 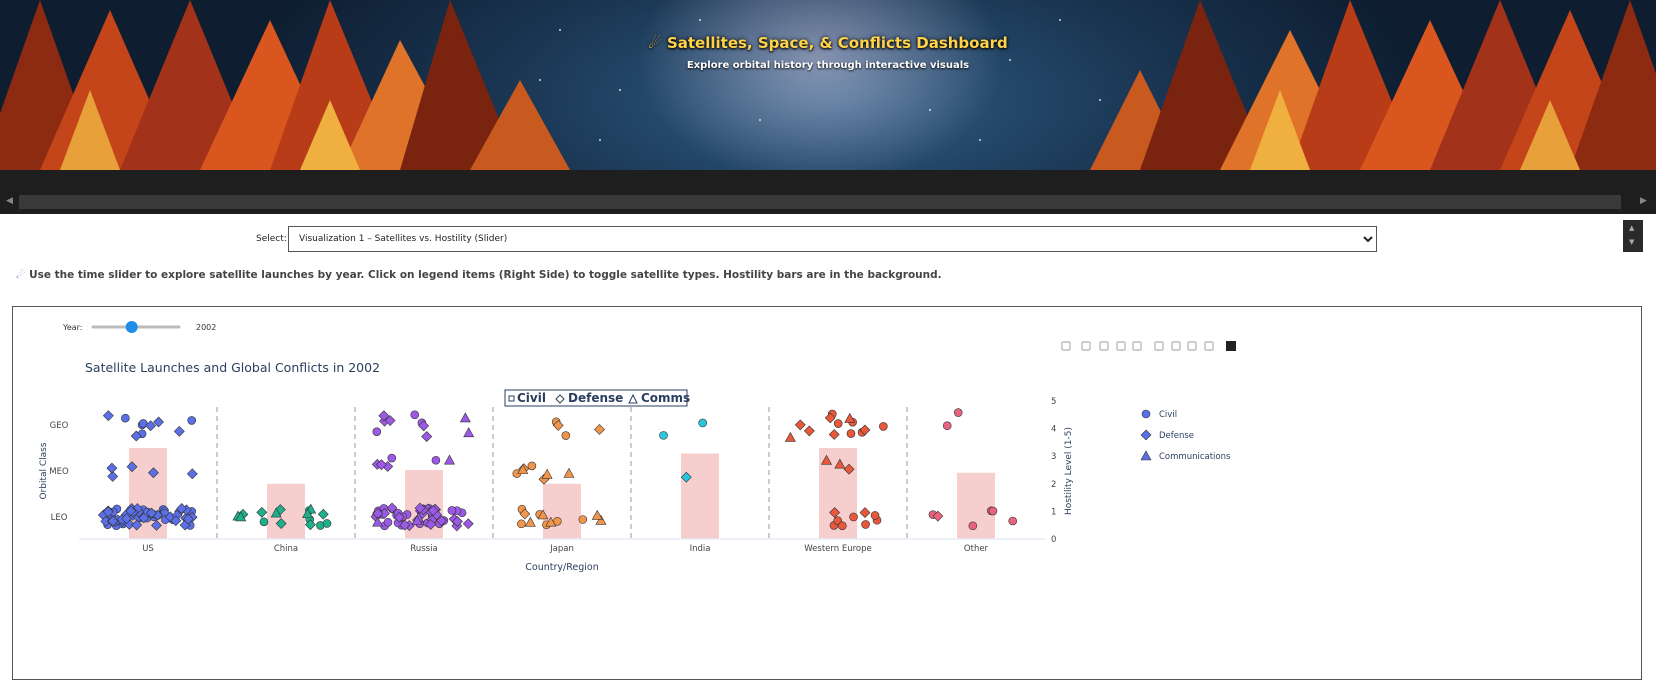 I want to click on camera-icon, so click(x=1066, y=346).